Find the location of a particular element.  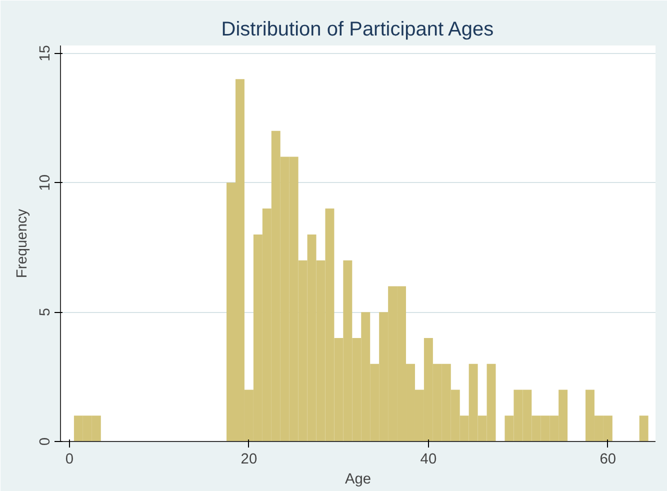

chart-title: Distribution of Participant Ages is located at coordinates (357, 29).